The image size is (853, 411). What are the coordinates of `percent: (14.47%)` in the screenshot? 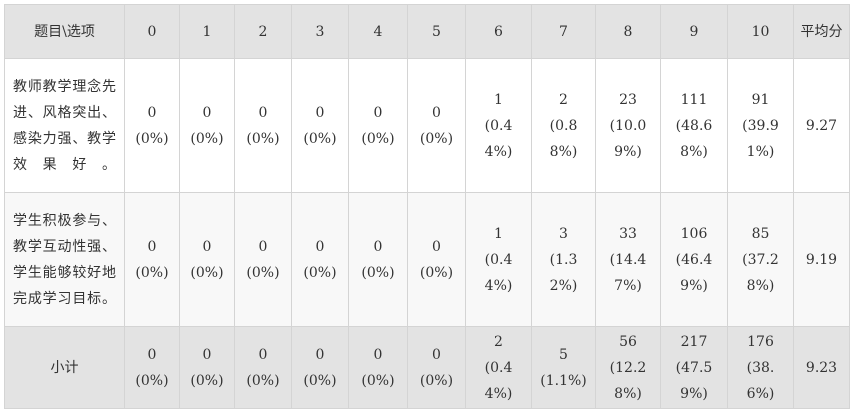 It's located at (628, 272).